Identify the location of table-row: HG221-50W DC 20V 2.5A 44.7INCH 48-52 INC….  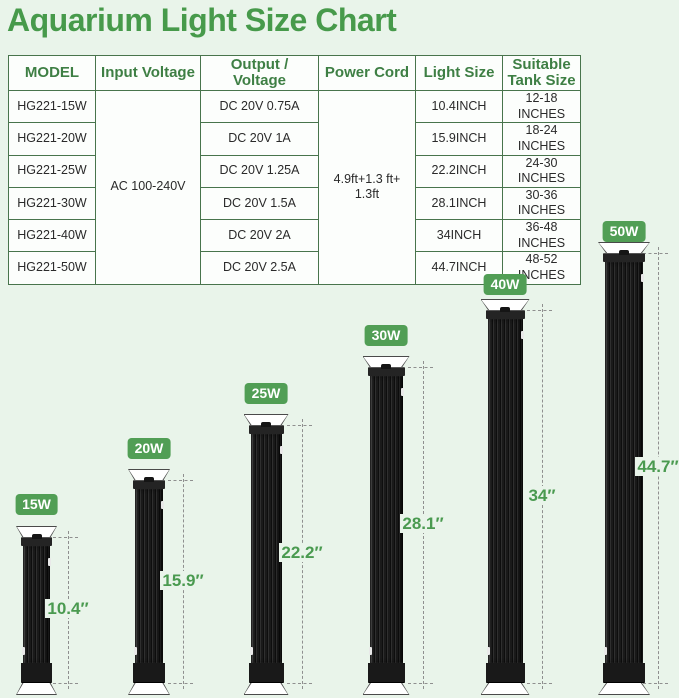
(294, 268).